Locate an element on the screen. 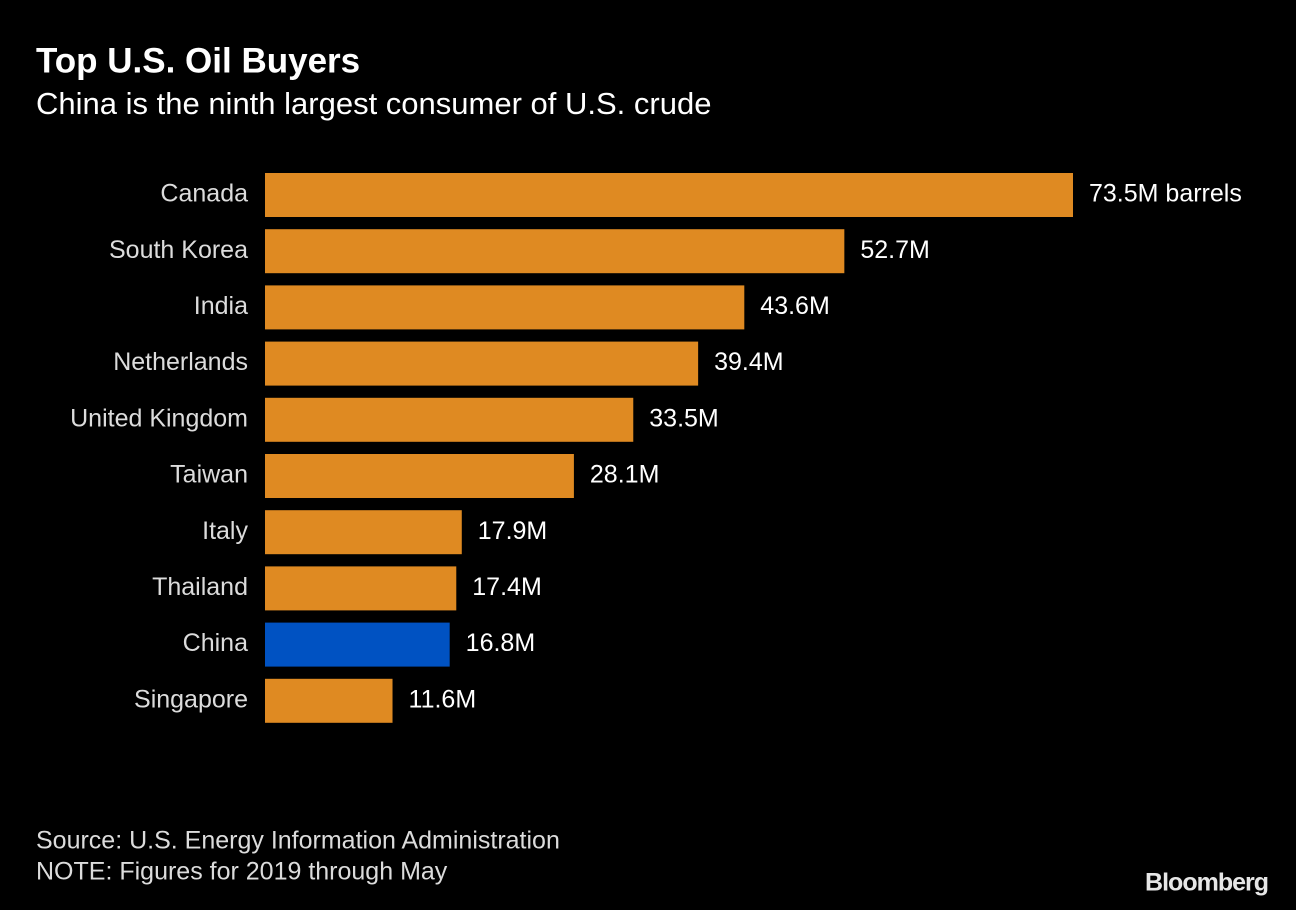 This screenshot has width=1296, height=910. value-label: 39.4M is located at coordinates (748, 362).